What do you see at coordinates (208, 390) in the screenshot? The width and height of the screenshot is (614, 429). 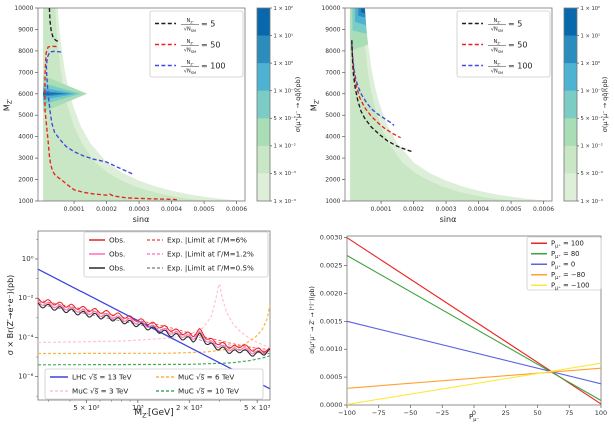 I see `text-label: MuC √s̅ = 10 TeV` at bounding box center [208, 390].